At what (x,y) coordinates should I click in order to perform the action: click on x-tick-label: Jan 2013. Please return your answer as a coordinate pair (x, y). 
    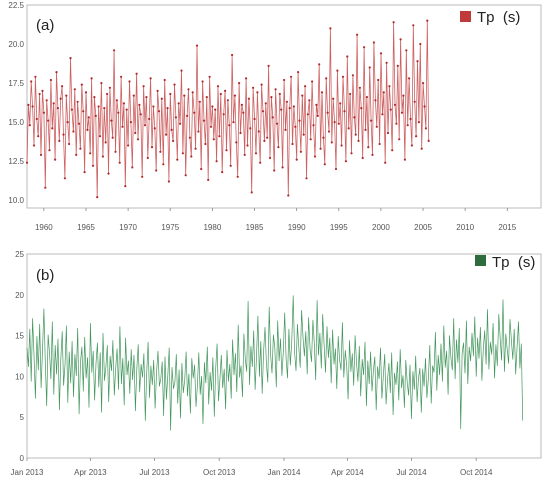
    Looking at the image, I should click on (27, 472).